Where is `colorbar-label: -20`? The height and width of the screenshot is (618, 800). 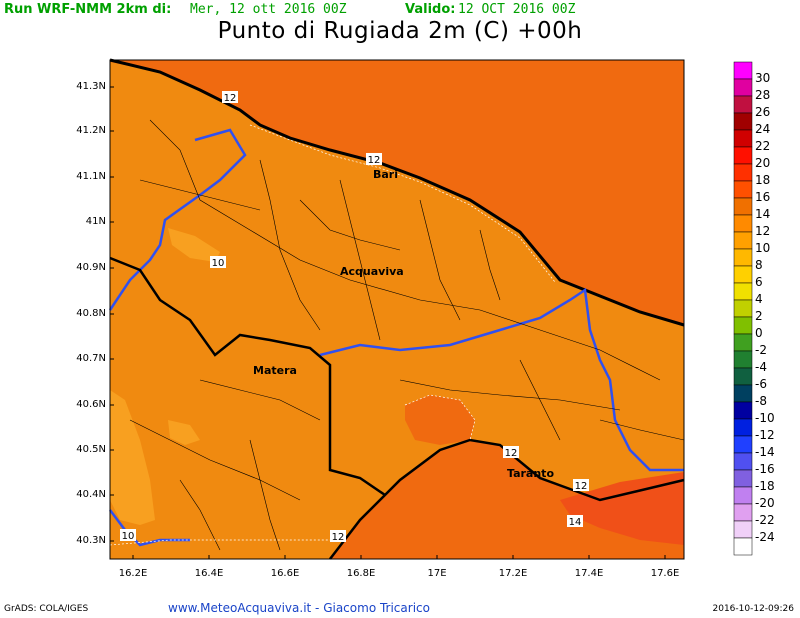
colorbar-label: -20 is located at coordinates (765, 503).